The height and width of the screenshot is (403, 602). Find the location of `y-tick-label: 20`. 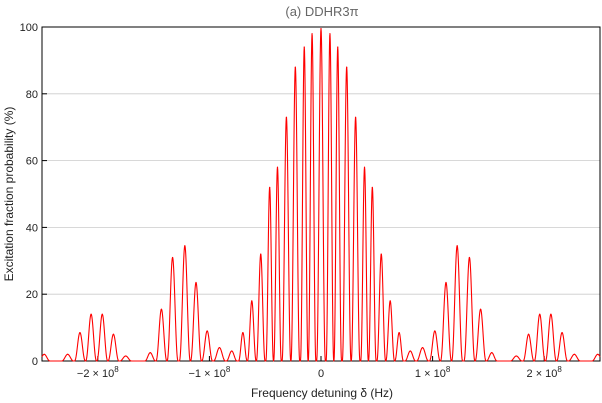

y-tick-label: 20 is located at coordinates (32, 295).